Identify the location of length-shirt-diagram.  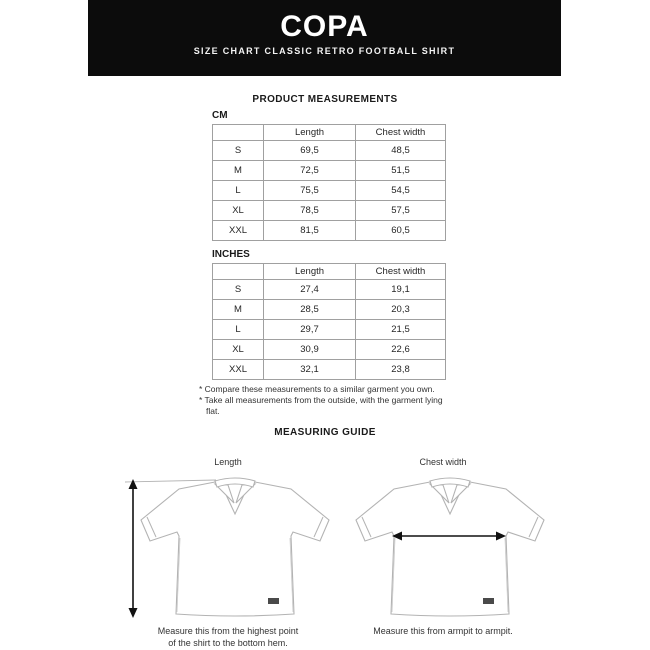
(228, 544).